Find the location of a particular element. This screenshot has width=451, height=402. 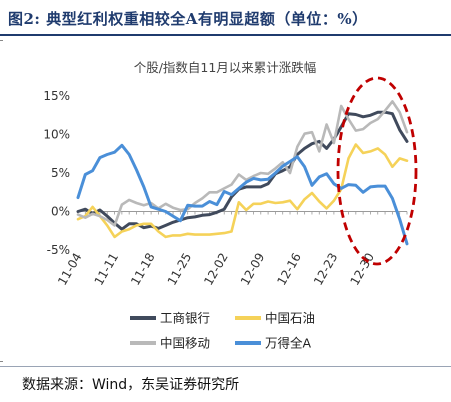

y-tick-label: 15% is located at coordinates (56, 96).